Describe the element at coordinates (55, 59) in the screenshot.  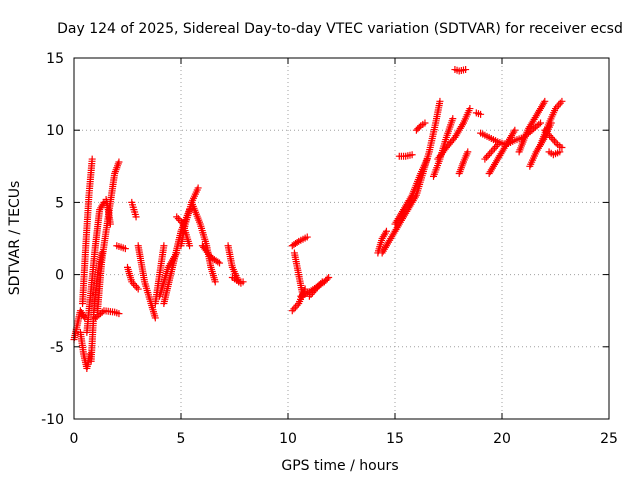
I see `y-tick-label: 15` at that location.